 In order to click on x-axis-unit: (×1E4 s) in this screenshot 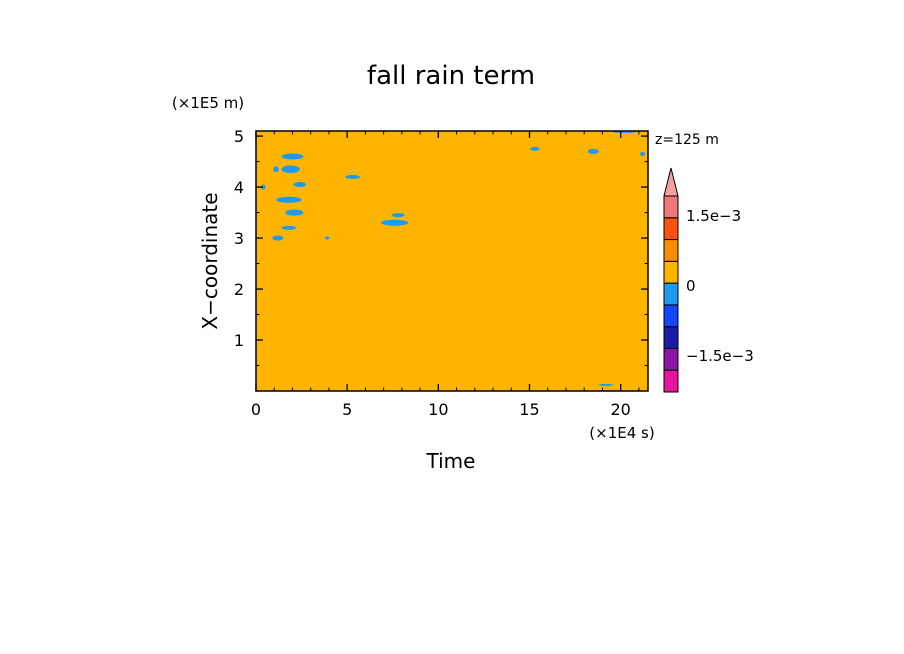, I will do `click(621, 433)`.